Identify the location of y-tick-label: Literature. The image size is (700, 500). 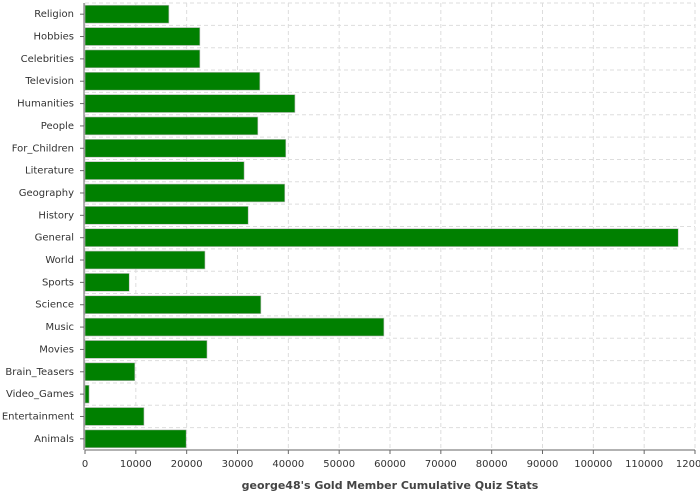
(49, 171).